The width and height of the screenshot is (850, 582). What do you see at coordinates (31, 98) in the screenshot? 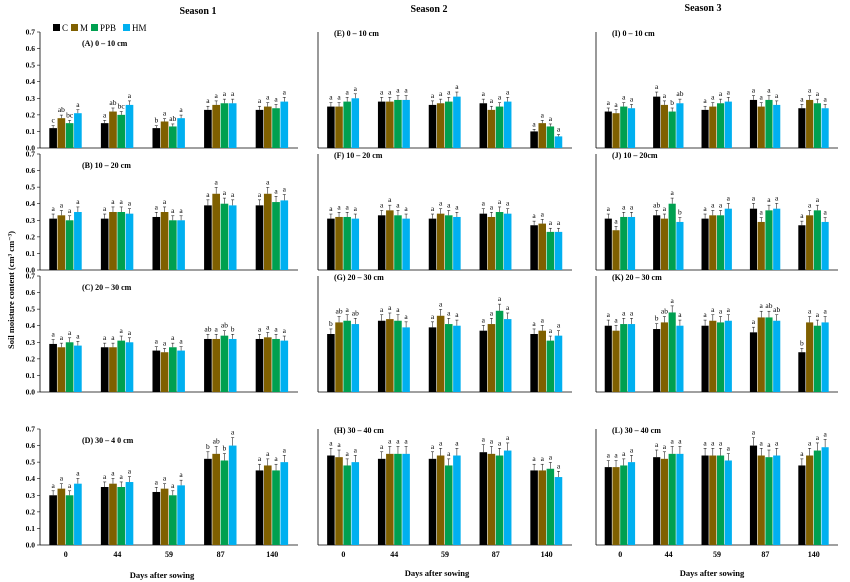
I see `y-tick-label: 0.3` at bounding box center [31, 98].